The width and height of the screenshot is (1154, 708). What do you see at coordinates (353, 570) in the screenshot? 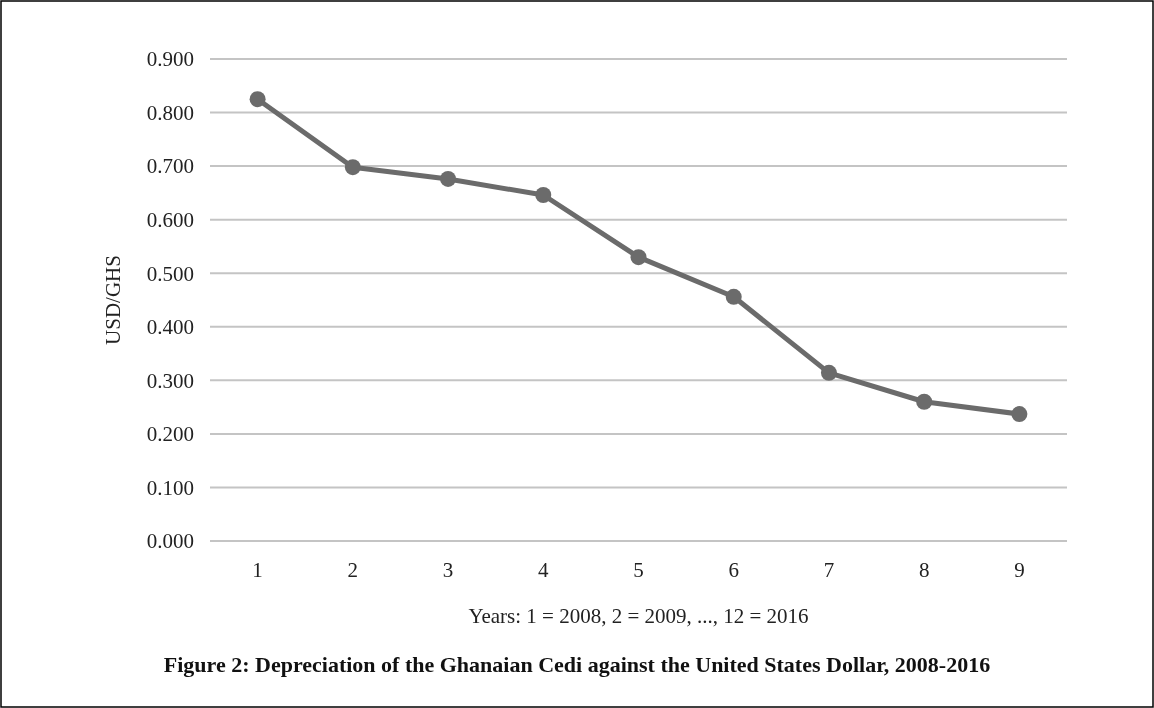
I see `x-tick-label: 2` at bounding box center [353, 570].